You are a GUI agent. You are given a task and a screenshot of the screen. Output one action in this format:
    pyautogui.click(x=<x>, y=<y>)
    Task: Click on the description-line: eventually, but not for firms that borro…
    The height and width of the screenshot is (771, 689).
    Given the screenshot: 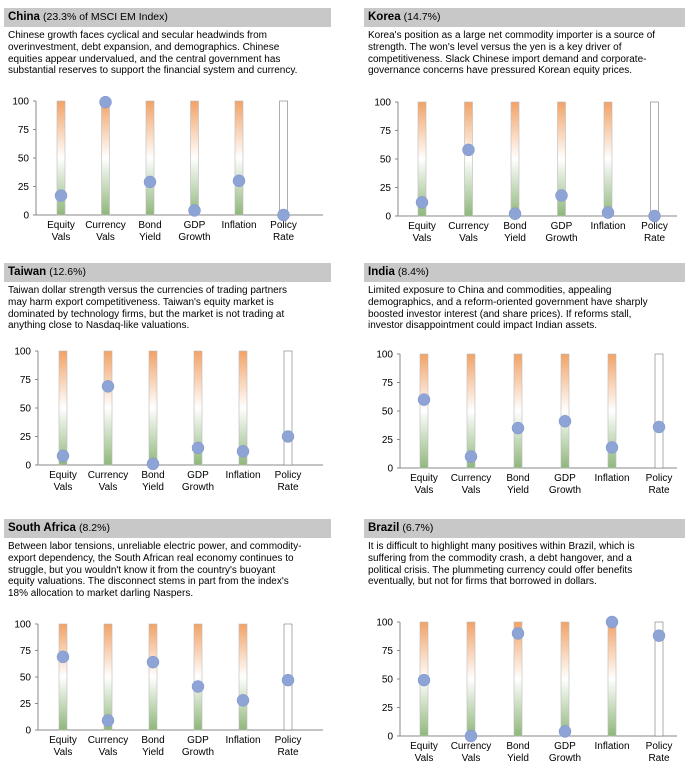 What is the action you would take?
    pyautogui.click(x=482, y=582)
    